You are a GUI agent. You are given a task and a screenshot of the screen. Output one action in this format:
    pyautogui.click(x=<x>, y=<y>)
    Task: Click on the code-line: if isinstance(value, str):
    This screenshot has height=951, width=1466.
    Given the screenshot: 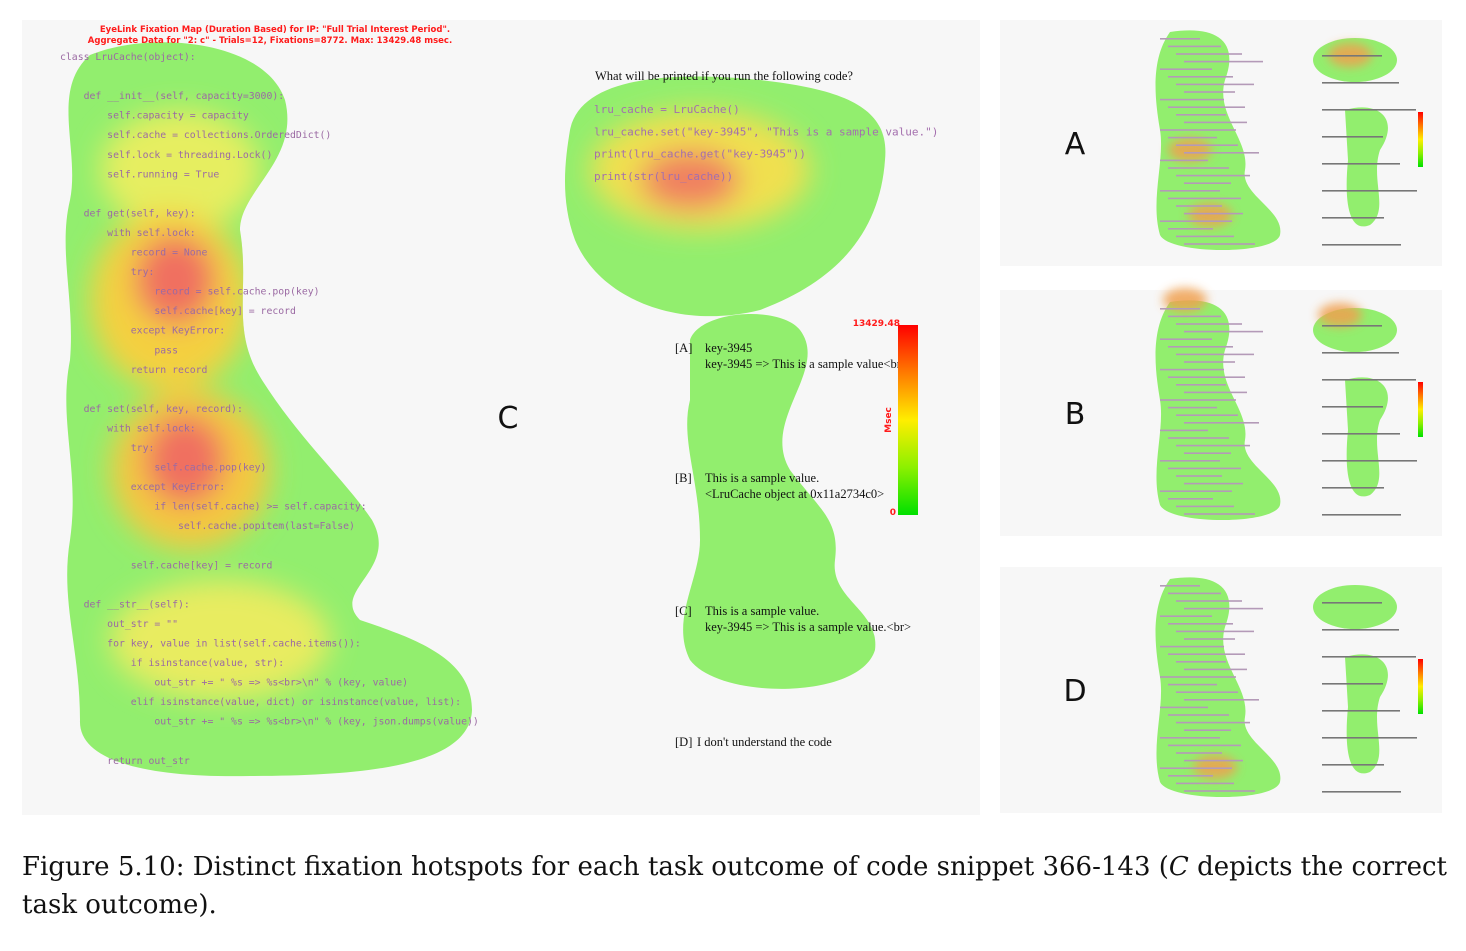 What is the action you would take?
    pyautogui.click(x=172, y=663)
    